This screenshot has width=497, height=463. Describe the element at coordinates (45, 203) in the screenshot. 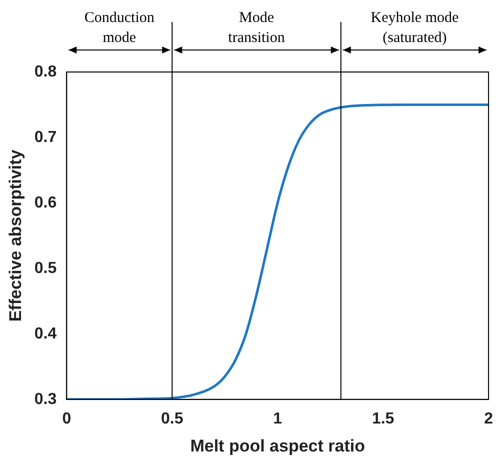

I see `y-tick-label: 0.6` at that location.